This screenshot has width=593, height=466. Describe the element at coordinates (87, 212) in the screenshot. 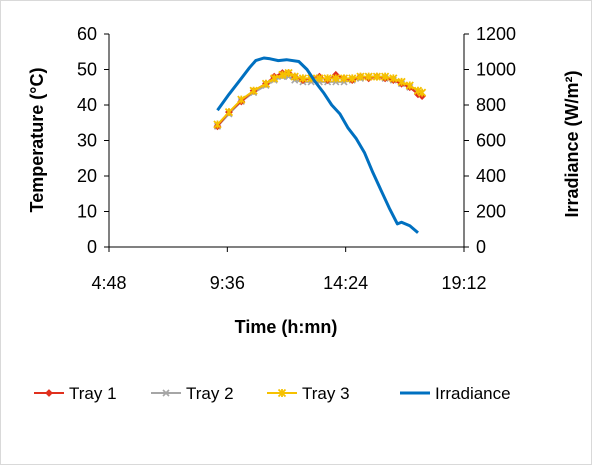

I see `left-tick-label: 10` at that location.